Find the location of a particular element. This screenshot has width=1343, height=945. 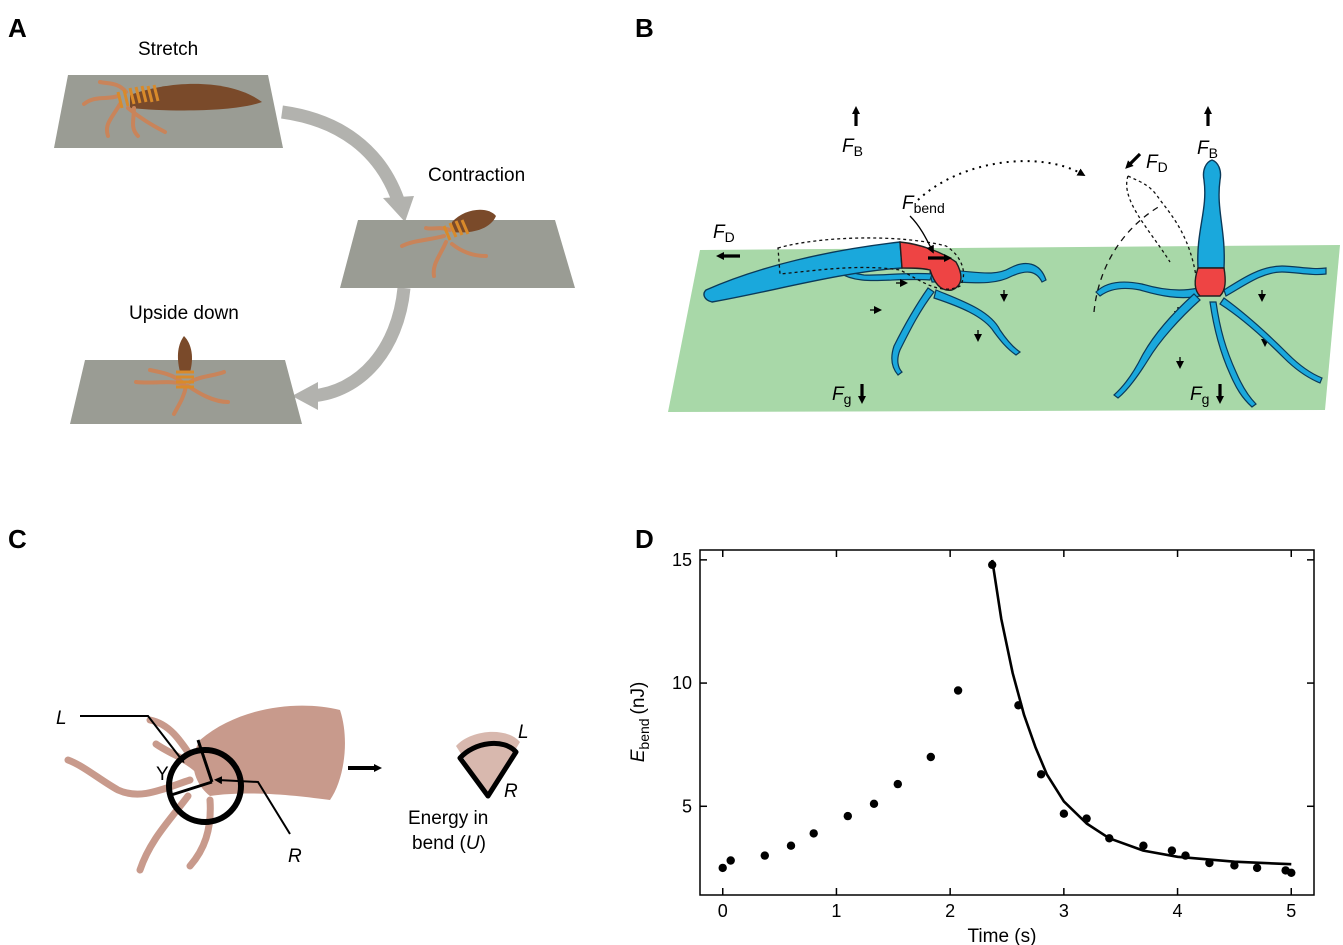

x-tick-label: 3 is located at coordinates (1064, 911).